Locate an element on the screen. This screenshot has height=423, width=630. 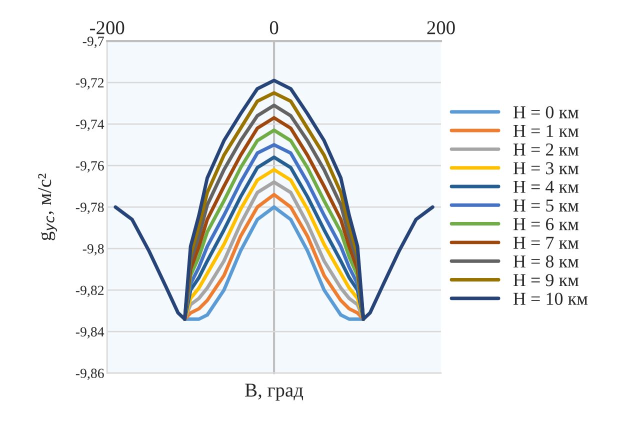
y-tick-label: -9,8 is located at coordinates (93, 250).